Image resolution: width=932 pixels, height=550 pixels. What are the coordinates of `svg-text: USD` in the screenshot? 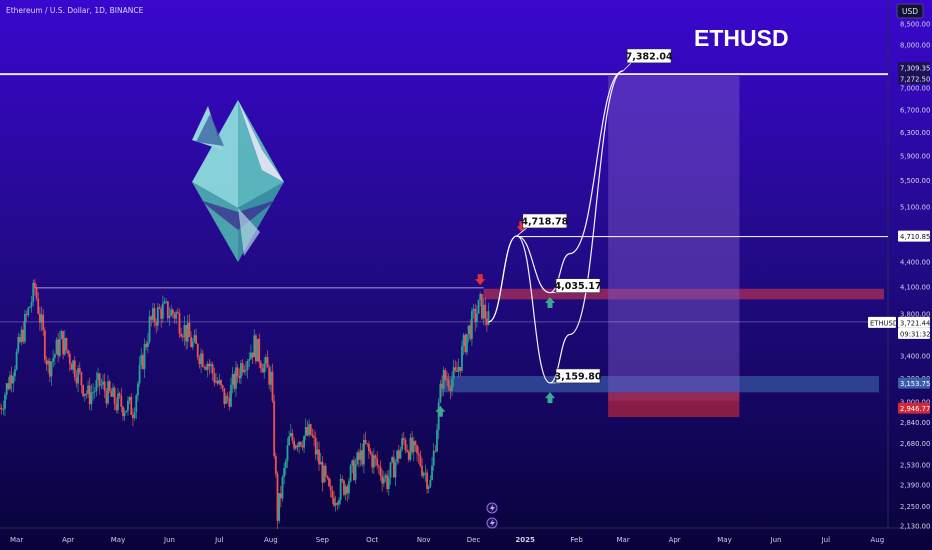 It's located at (910, 11).